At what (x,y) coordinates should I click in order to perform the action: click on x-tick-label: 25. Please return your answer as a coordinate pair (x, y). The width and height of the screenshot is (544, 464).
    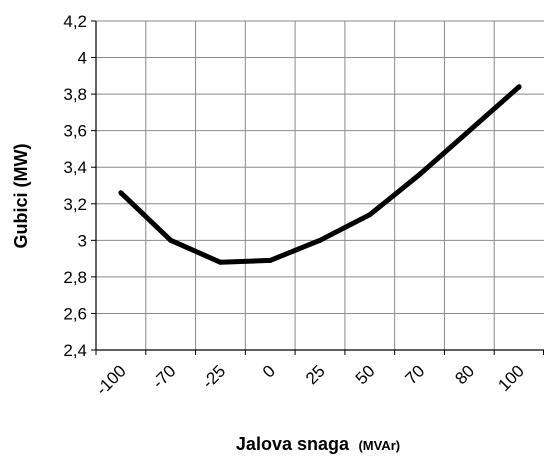
    Looking at the image, I should click on (315, 374).